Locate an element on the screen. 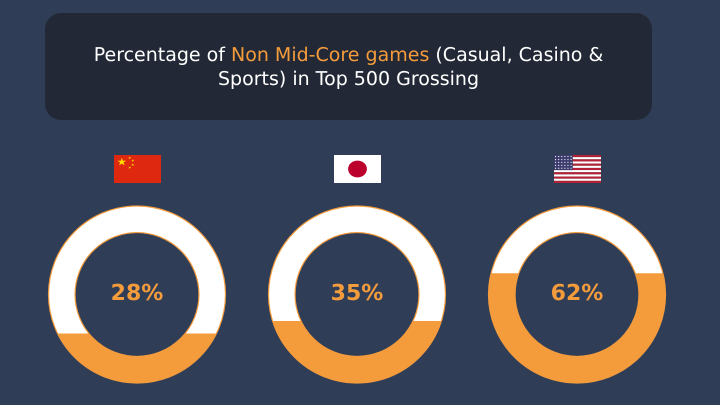 The height and width of the screenshot is (405, 720). data-label: 35% is located at coordinates (357, 293).